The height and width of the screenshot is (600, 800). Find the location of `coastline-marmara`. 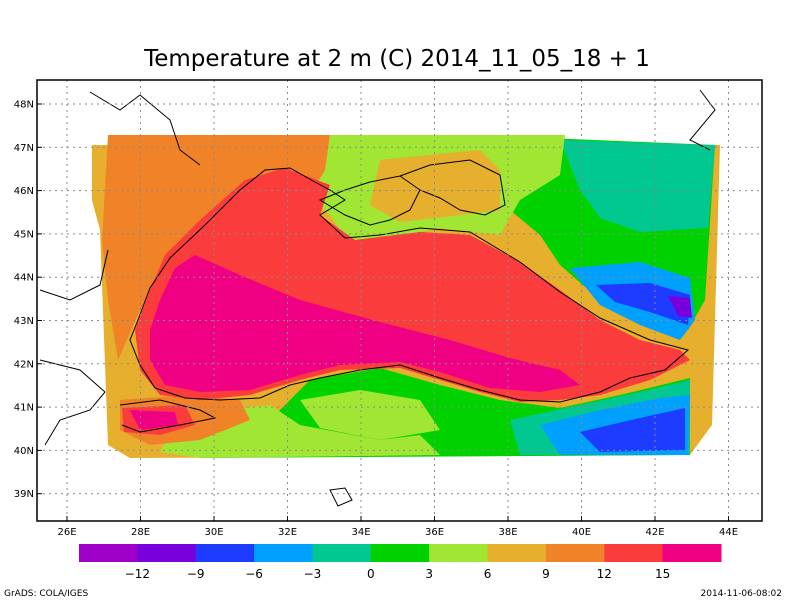

coastline-marmara is located at coordinates (168, 416).